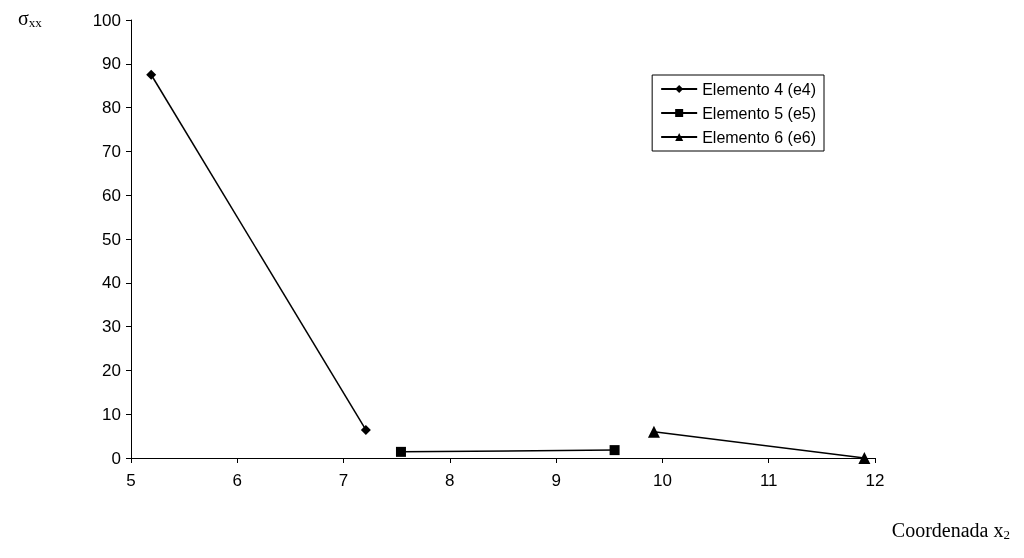 This screenshot has width=1024, height=558. What do you see at coordinates (106, 20) in the screenshot?
I see `y-tick-label: 100` at bounding box center [106, 20].